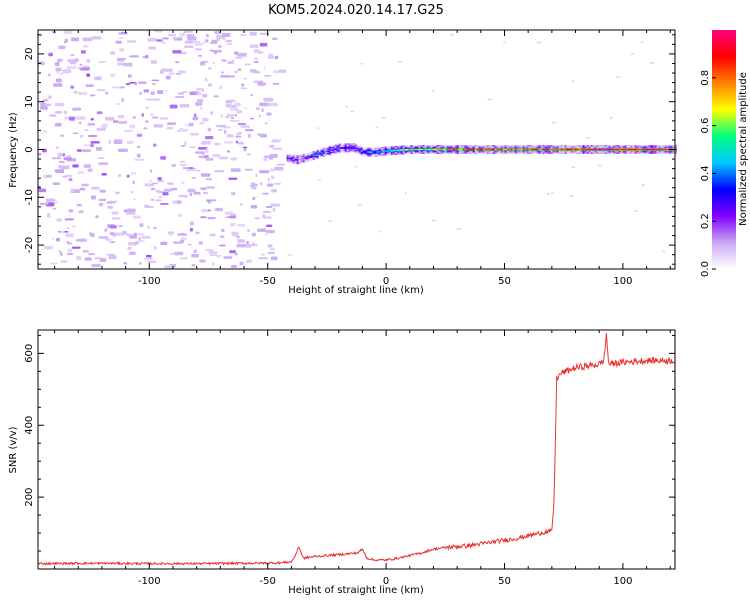  What do you see at coordinates (29, 149) in the screenshot?
I see `spectrogram-y-tick-label: 0` at bounding box center [29, 149].